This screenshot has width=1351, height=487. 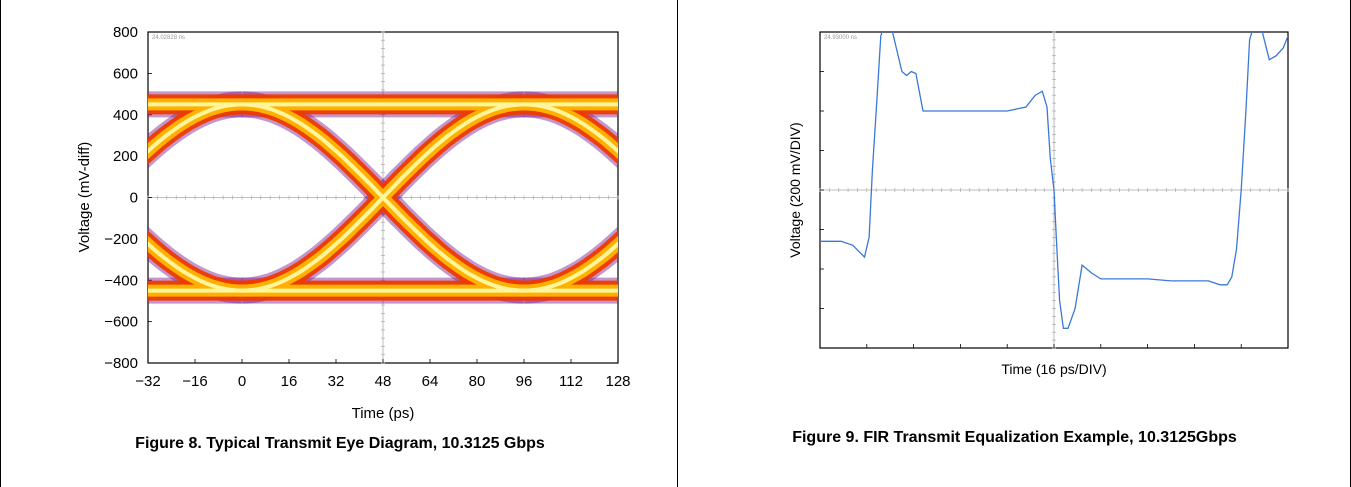 I want to click on fig8-x-tick-labels: −32 −16 0 16 32 48 64 80 96 112 128, so click(x=382, y=381).